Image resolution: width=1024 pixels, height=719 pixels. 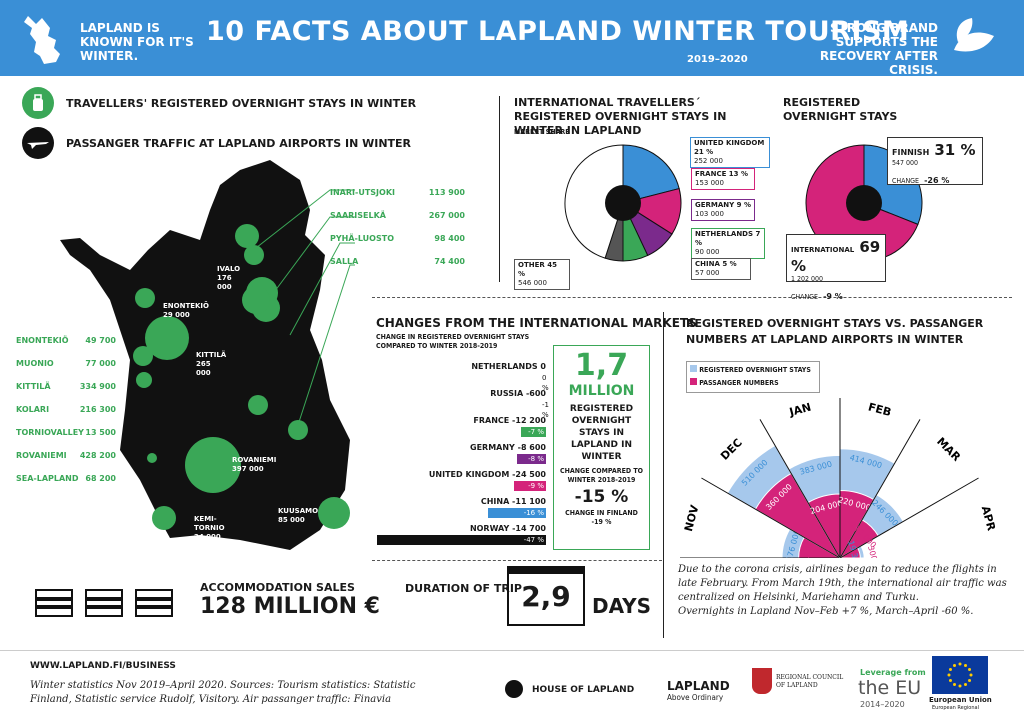 I want to click on intl-change-val: -9 %, so click(x=833, y=296).